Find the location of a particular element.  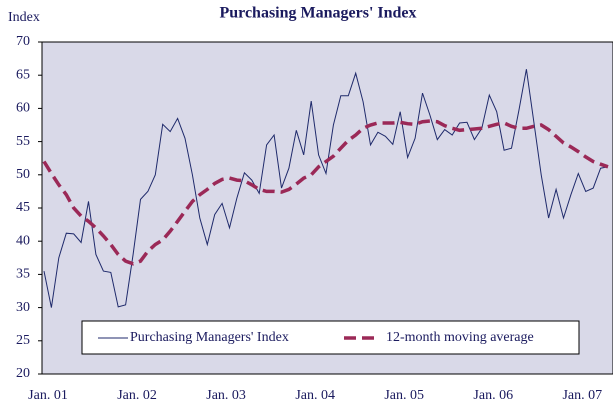

y-tick-label: 45 is located at coordinates (23, 207).